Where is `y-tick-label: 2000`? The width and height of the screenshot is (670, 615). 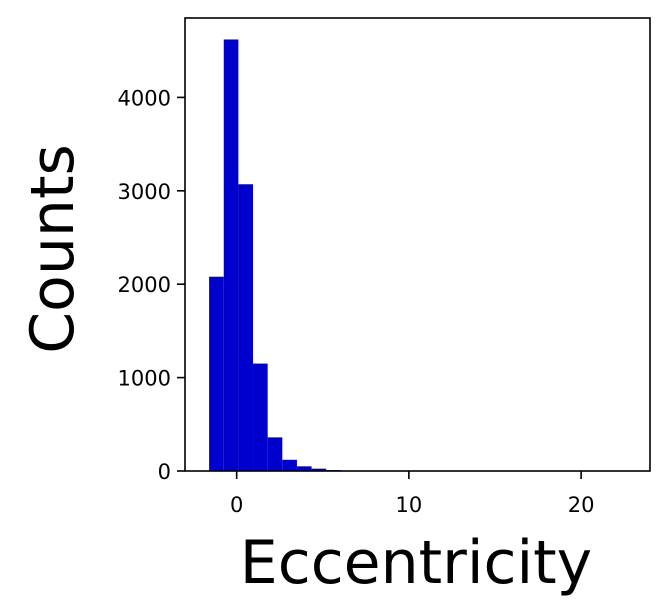 y-tick-label: 2000 is located at coordinates (144, 285).